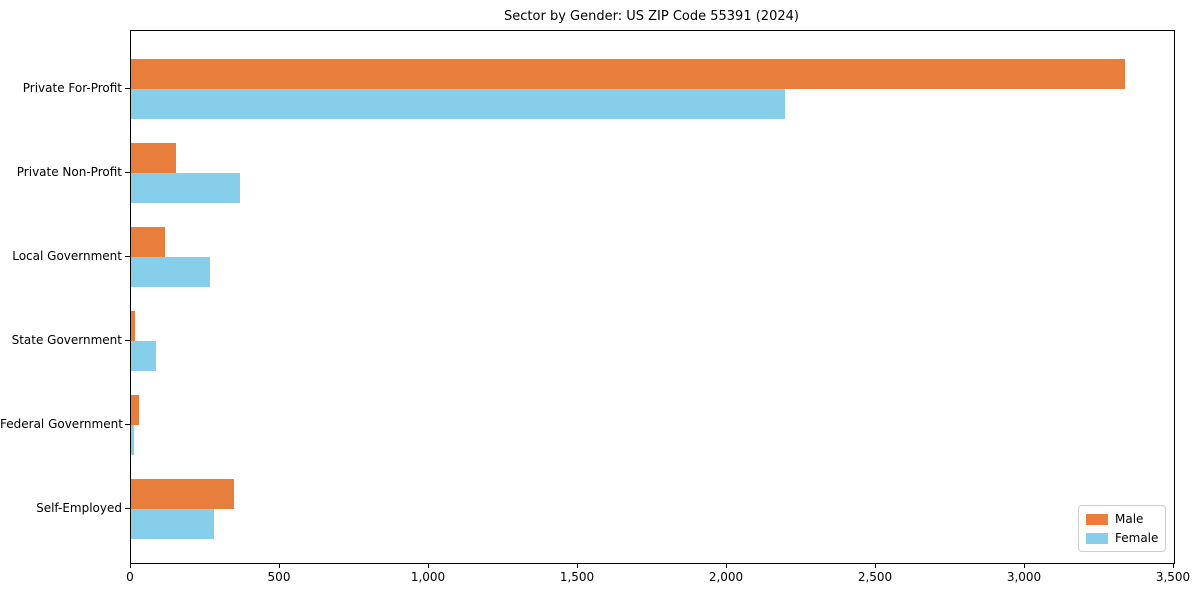 This screenshot has height=600, width=1200. I want to click on y-tick-label-1: Private Non-Profit, so click(69, 172).